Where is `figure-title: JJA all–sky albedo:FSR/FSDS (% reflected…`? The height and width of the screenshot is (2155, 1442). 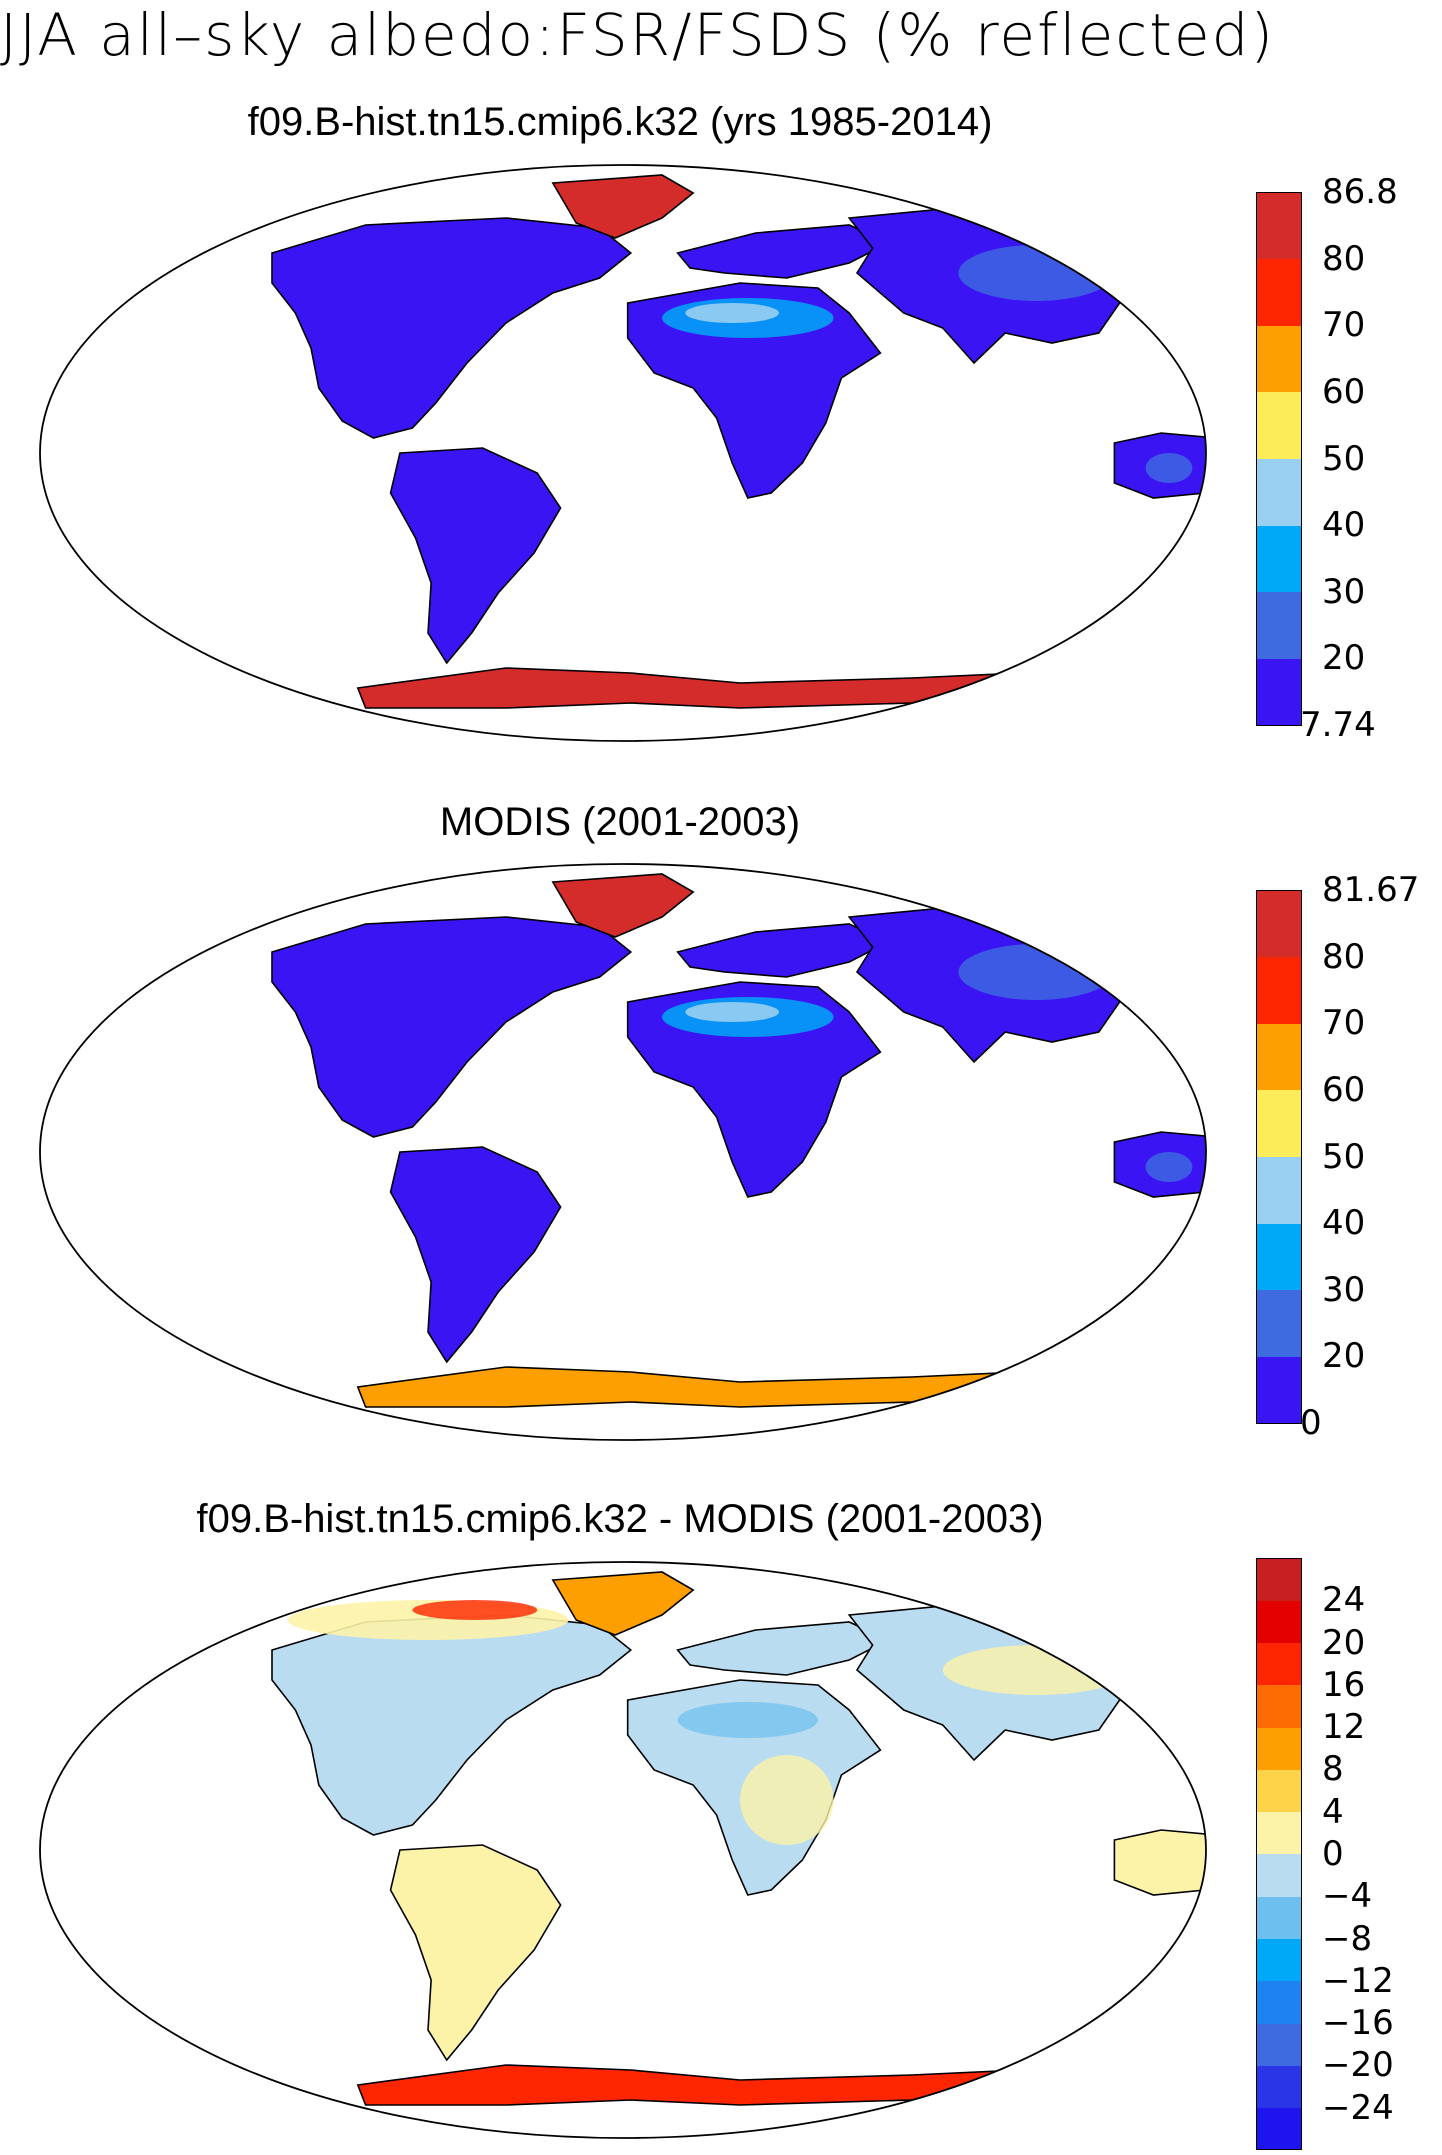
figure-title: JJA all–sky albedo:FSR/FSDS (% reflected… is located at coordinates (638, 35).